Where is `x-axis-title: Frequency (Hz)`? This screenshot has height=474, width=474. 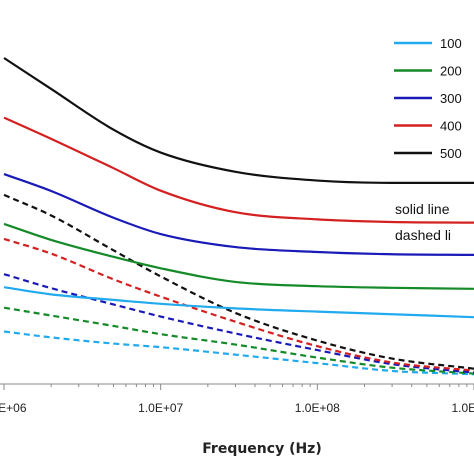
x-axis-title: Frequency (Hz) is located at coordinates (261, 449).